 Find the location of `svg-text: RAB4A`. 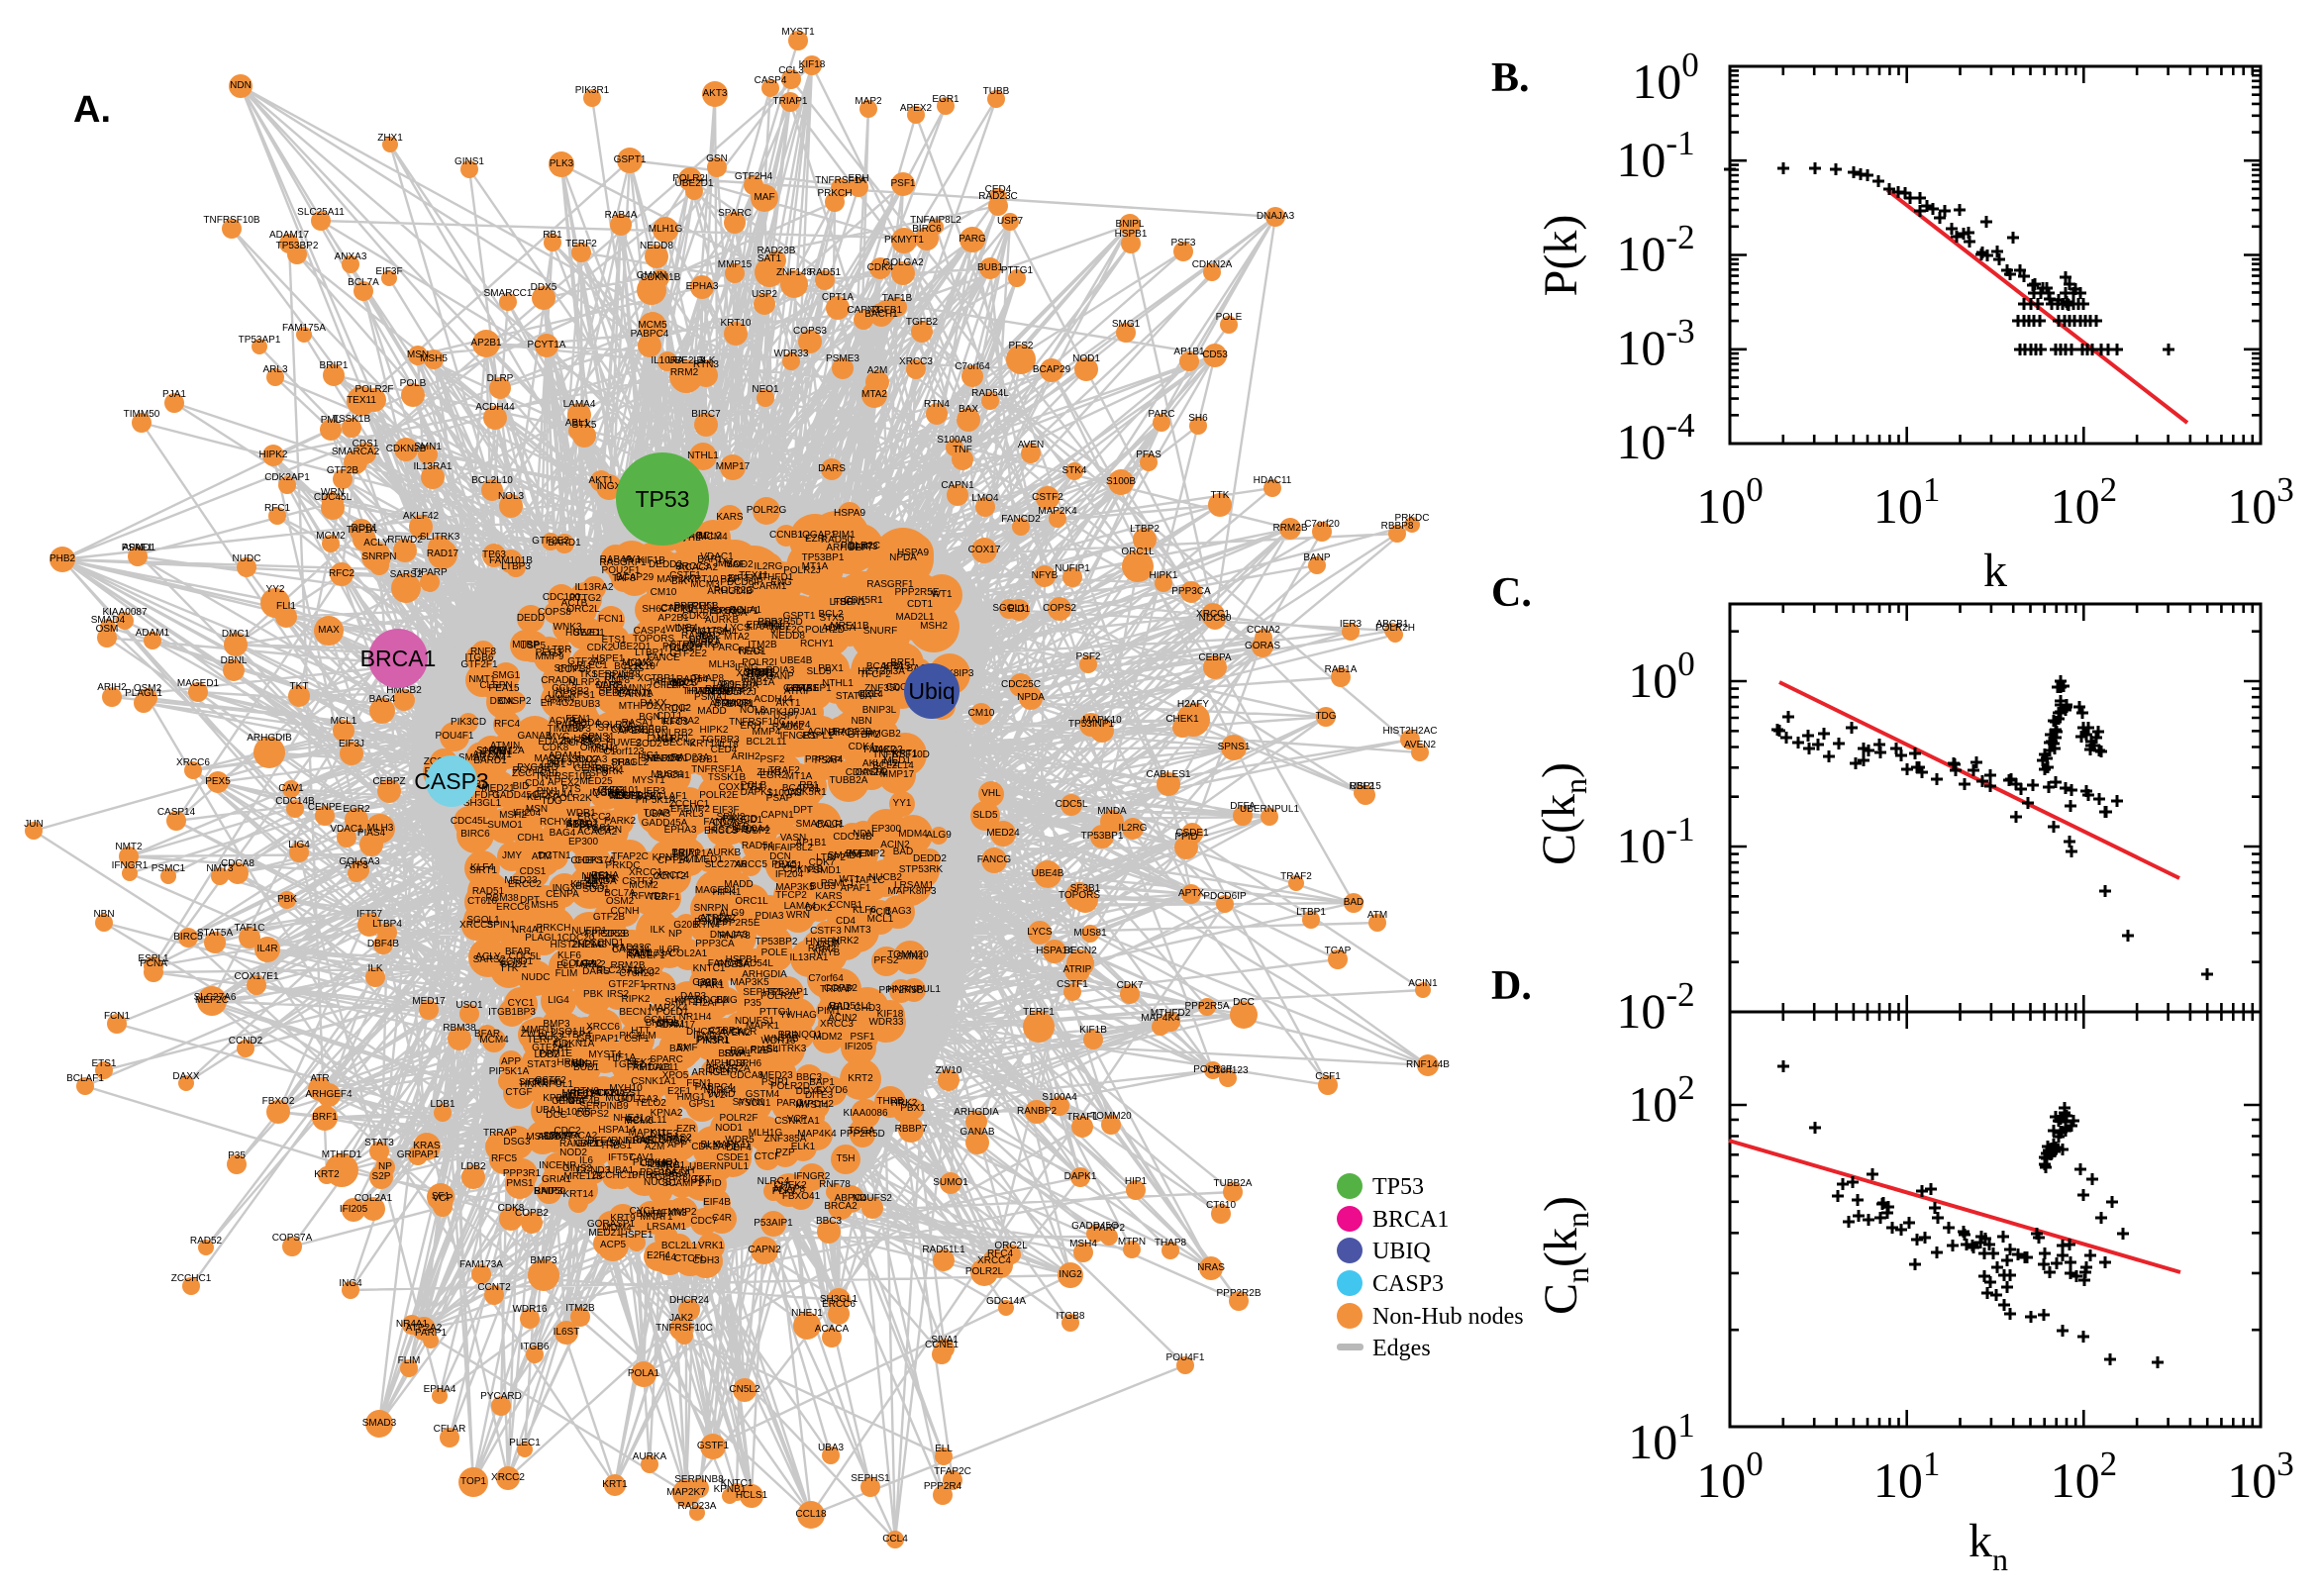

svg-text: RAB4A is located at coordinates (621, 215).